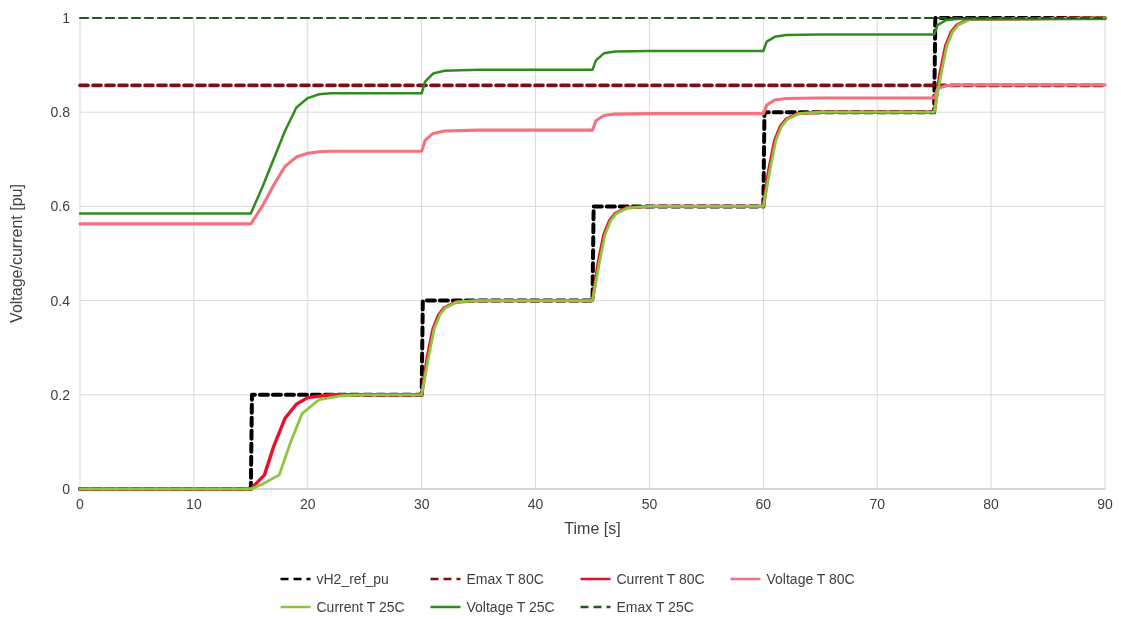 The width and height of the screenshot is (1121, 619). What do you see at coordinates (535, 504) in the screenshot?
I see `x-tick-label: 40` at bounding box center [535, 504].